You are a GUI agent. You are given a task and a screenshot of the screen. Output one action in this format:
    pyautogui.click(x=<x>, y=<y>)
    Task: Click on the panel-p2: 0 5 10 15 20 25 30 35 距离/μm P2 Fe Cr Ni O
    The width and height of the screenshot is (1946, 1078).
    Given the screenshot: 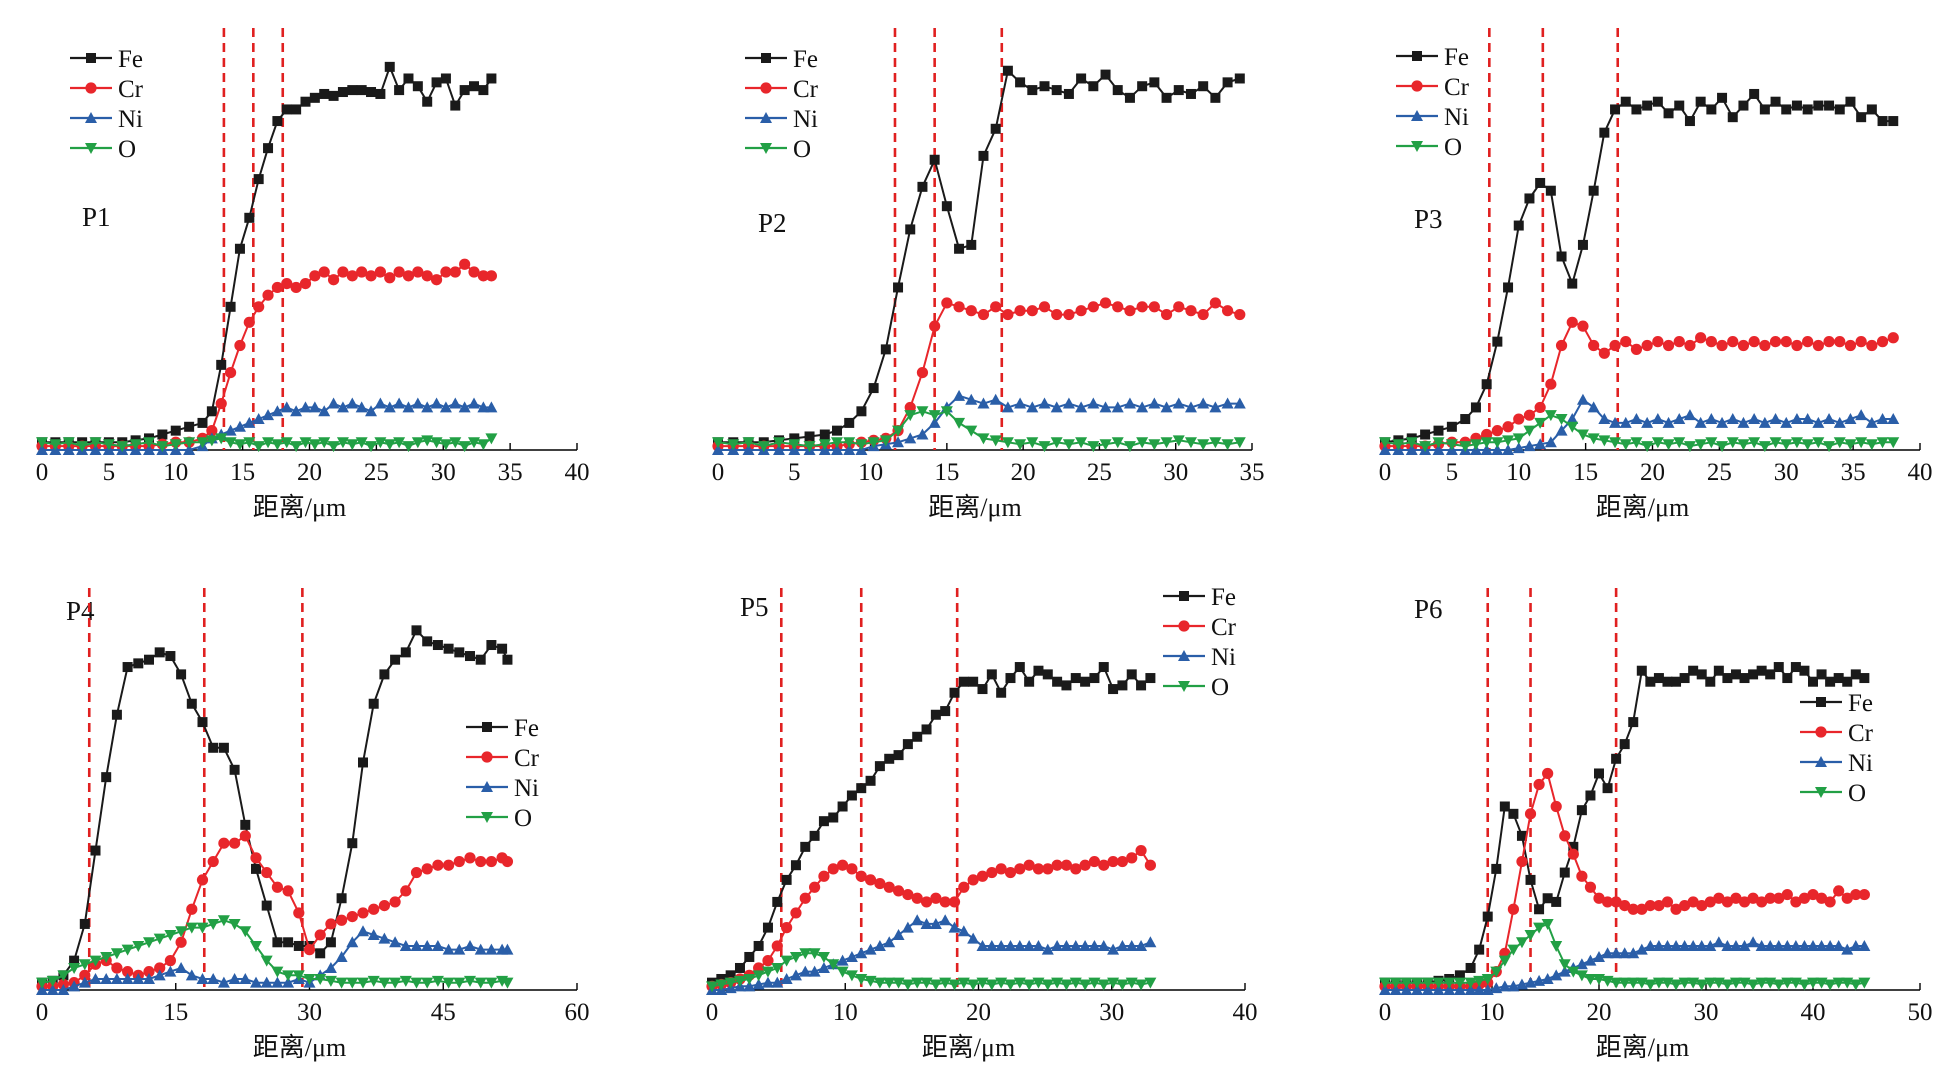 What is the action you would take?
    pyautogui.click(x=988, y=275)
    